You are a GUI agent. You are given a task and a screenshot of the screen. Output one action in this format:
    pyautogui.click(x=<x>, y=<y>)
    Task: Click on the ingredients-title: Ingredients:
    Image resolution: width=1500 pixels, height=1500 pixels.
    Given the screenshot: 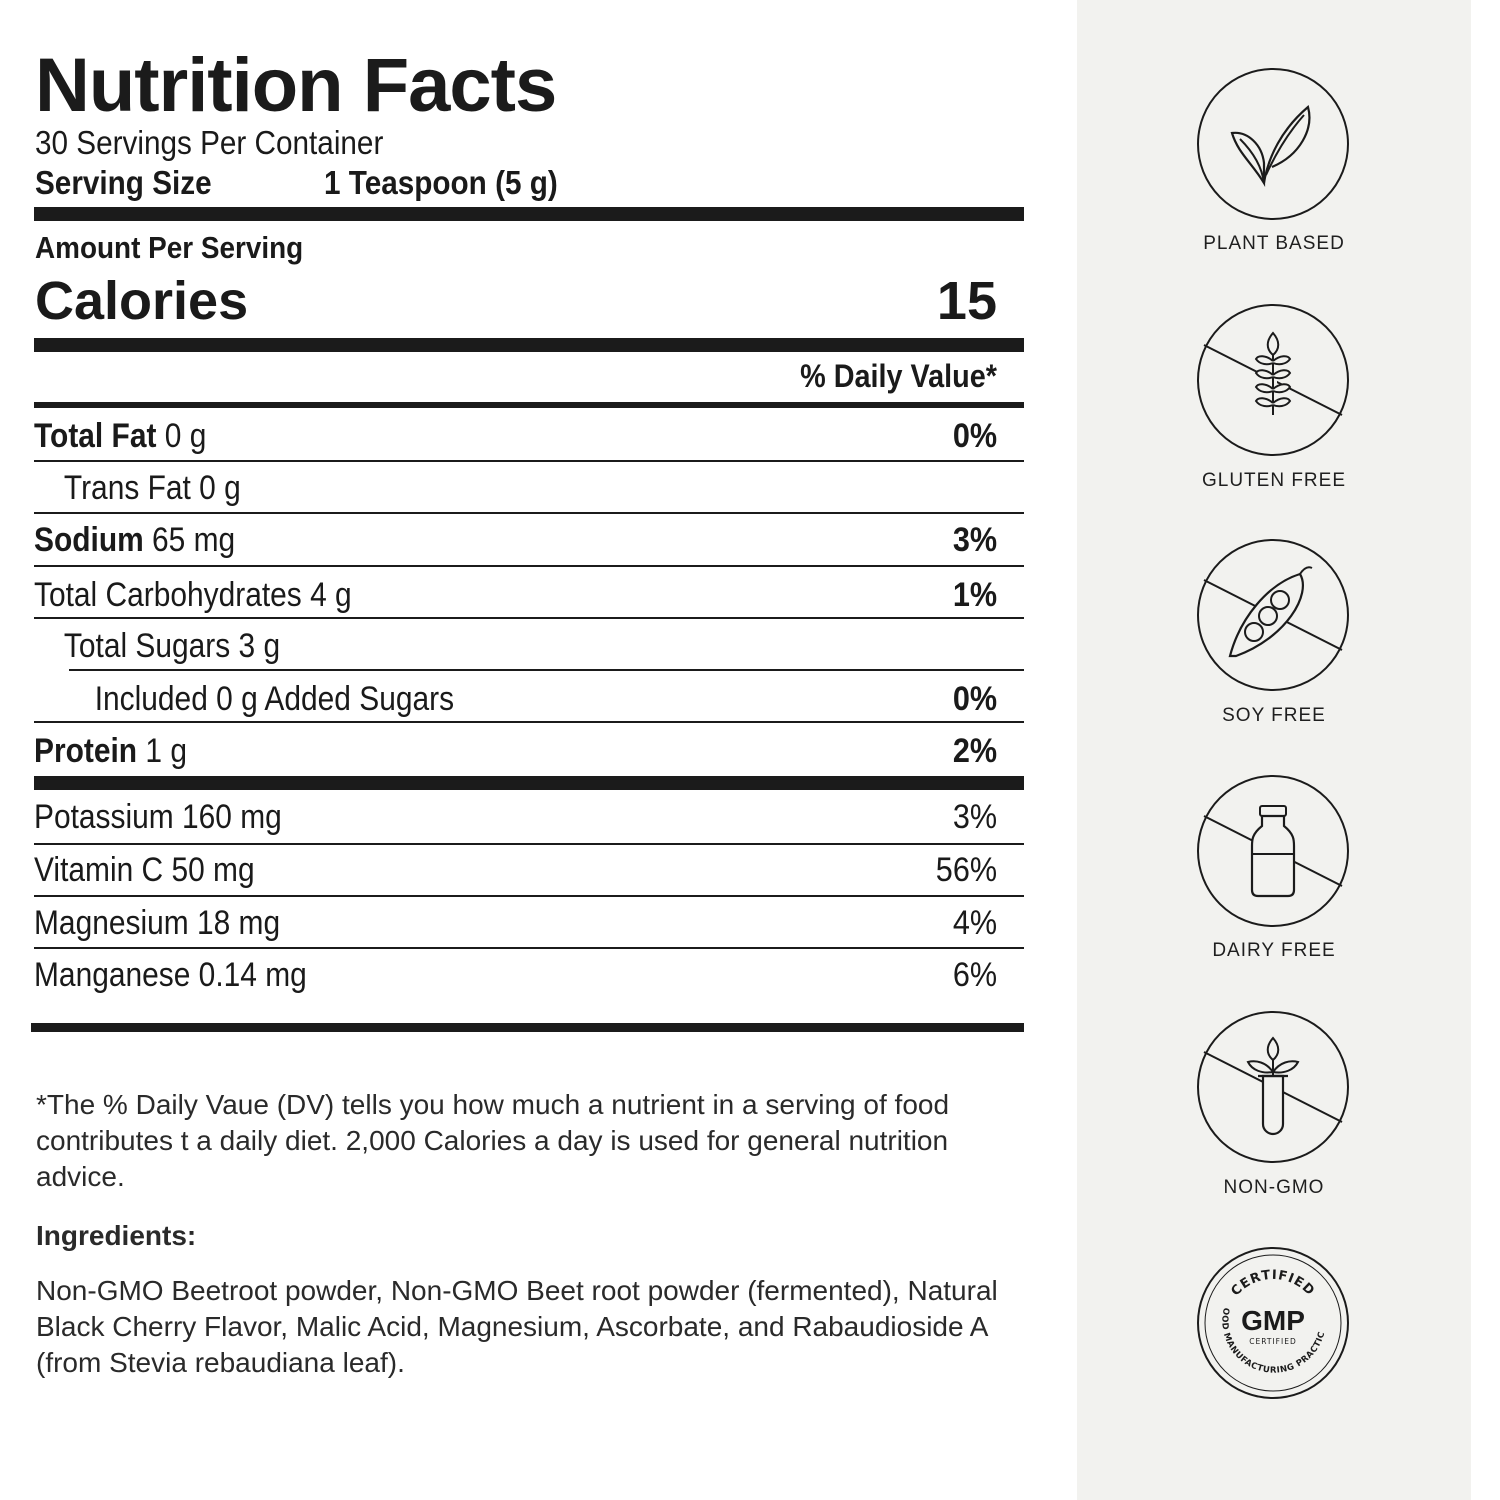 What is the action you would take?
    pyautogui.click(x=116, y=1235)
    